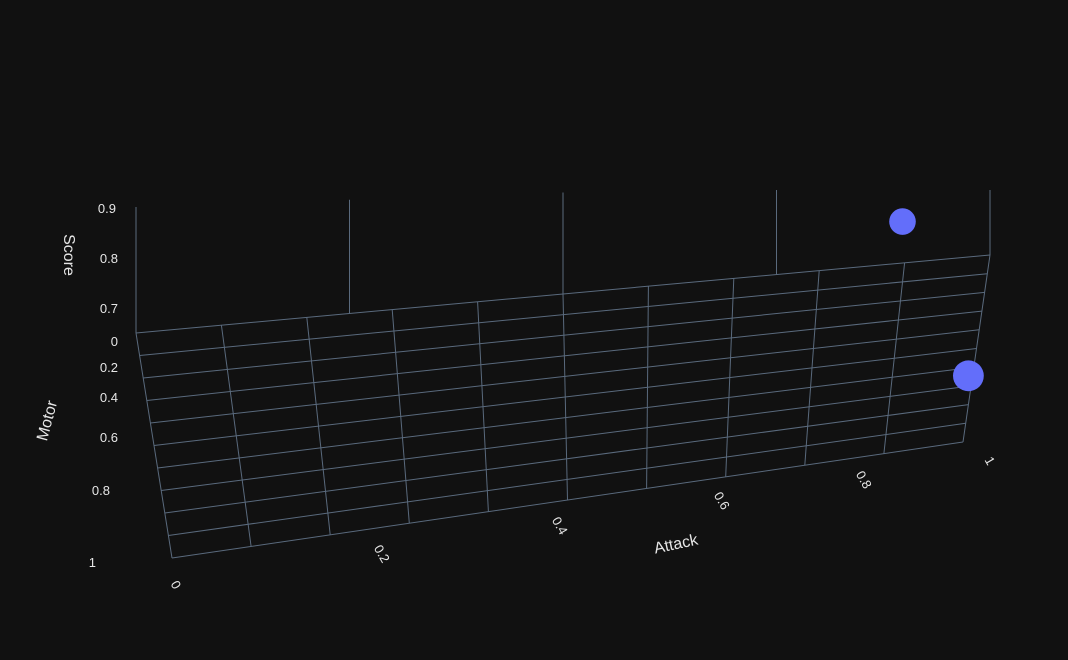  Describe the element at coordinates (560, 525) in the screenshot. I see `x-tick-label: 0.4` at that location.